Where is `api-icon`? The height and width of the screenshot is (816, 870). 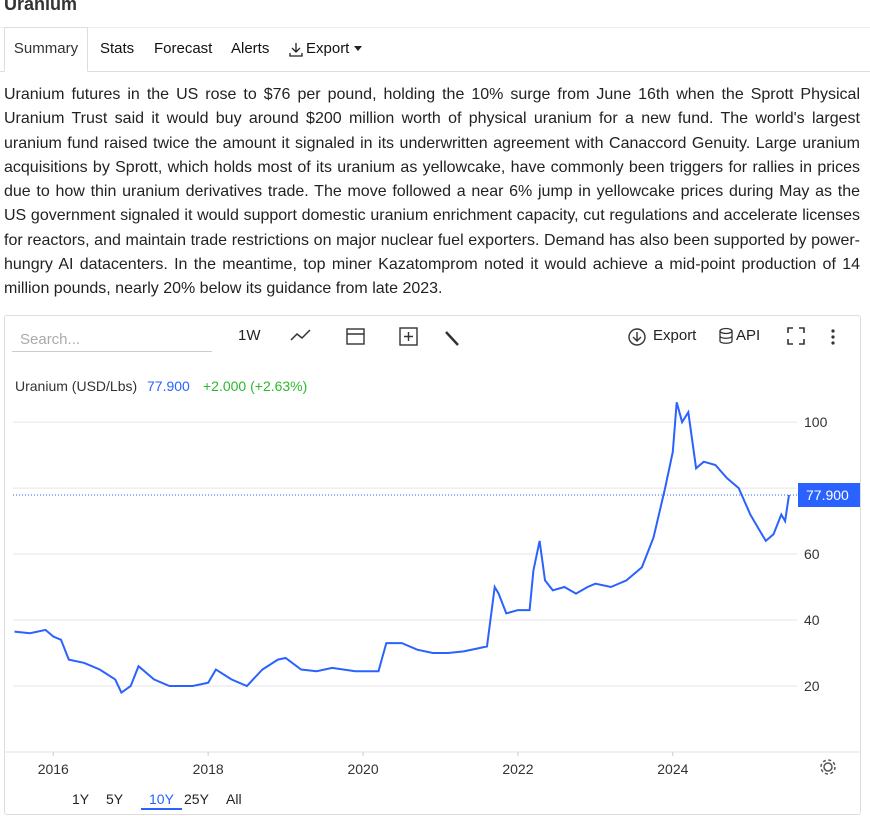 api-icon is located at coordinates (726, 335).